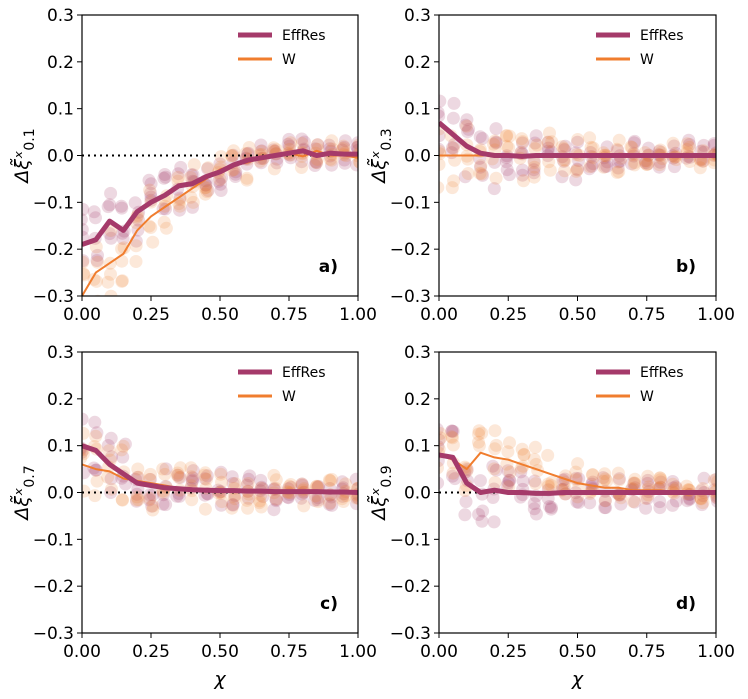 Image resolution: width=748 pixels, height=699 pixels. I want to click on panel-label: b), so click(686, 267).